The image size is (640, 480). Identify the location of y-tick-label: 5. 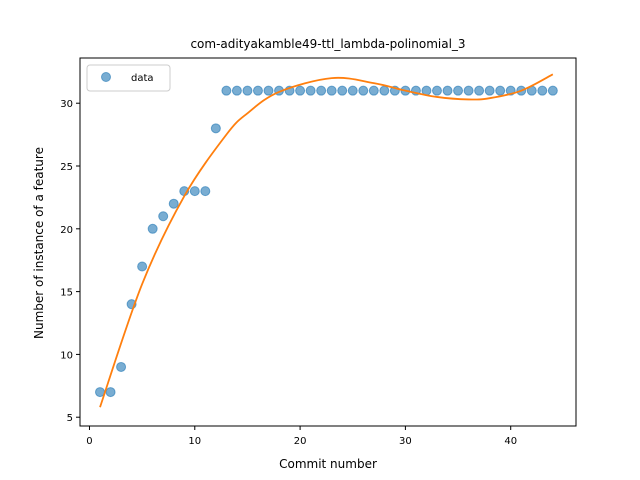
(70, 418).